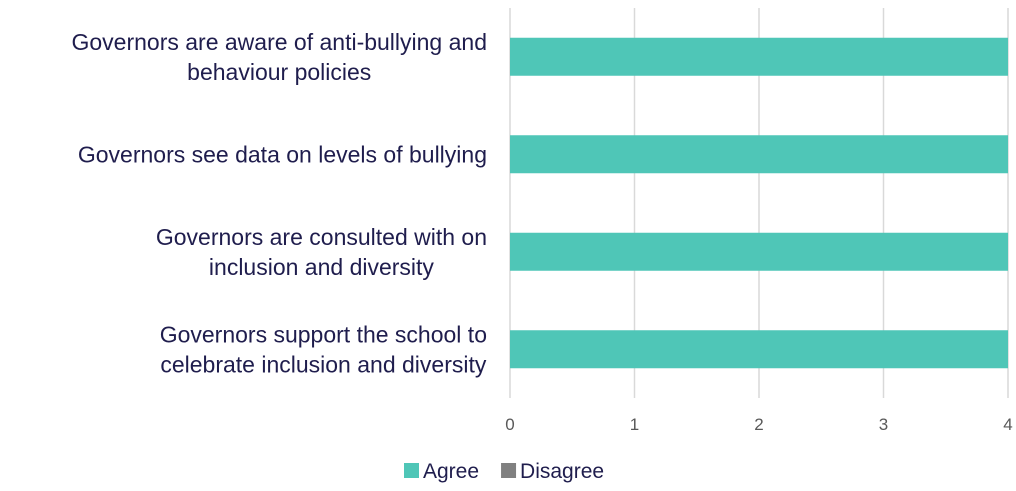  What do you see at coordinates (509, 424) in the screenshot?
I see `x-tick-label-0: 0` at bounding box center [509, 424].